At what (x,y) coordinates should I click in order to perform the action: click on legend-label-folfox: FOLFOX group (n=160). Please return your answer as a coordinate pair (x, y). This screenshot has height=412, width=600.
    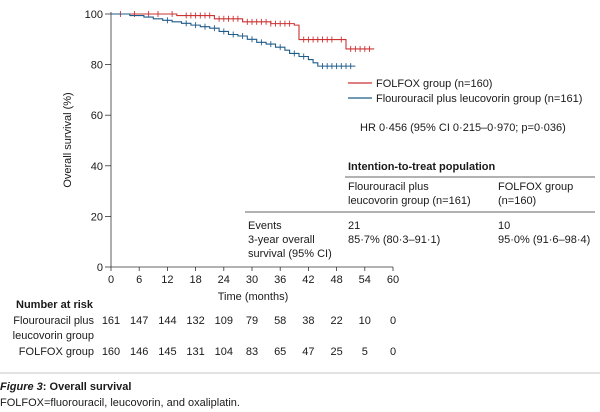
    Looking at the image, I should click on (434, 84).